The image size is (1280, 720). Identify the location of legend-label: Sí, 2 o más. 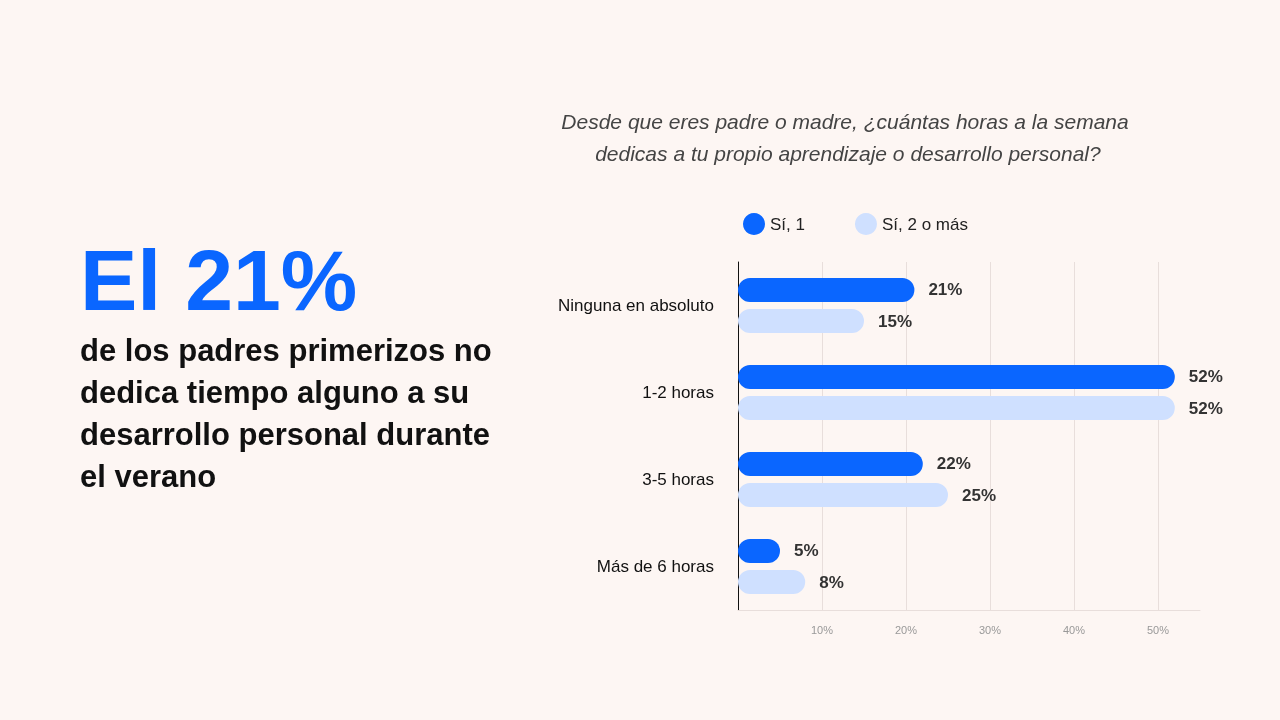
(924, 224).